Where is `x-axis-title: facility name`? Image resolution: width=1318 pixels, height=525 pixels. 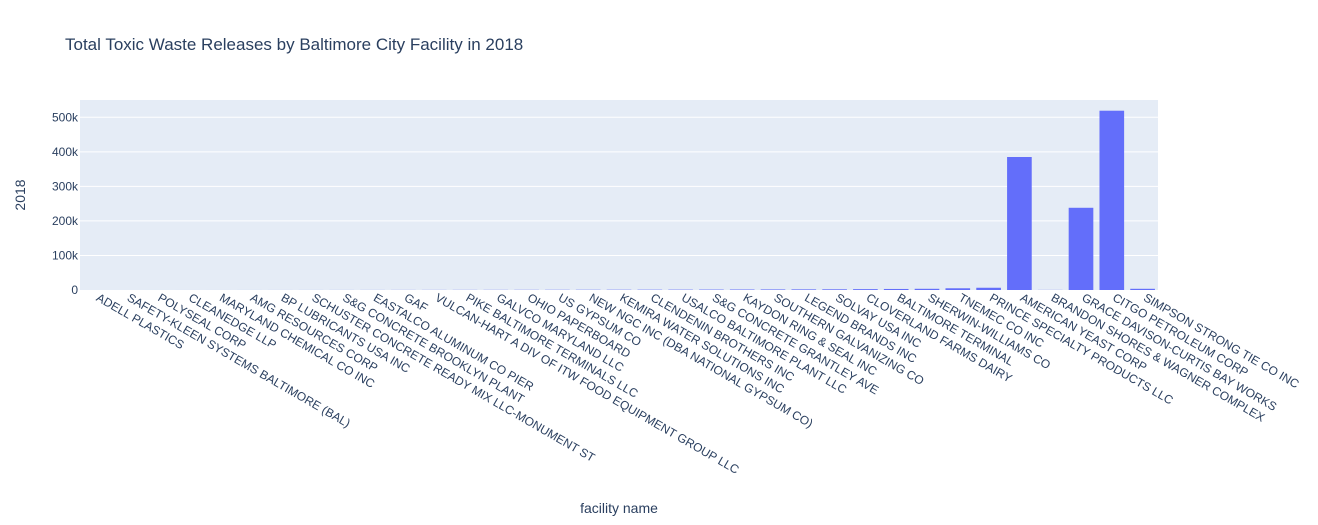
x-axis-title: facility name is located at coordinates (619, 508).